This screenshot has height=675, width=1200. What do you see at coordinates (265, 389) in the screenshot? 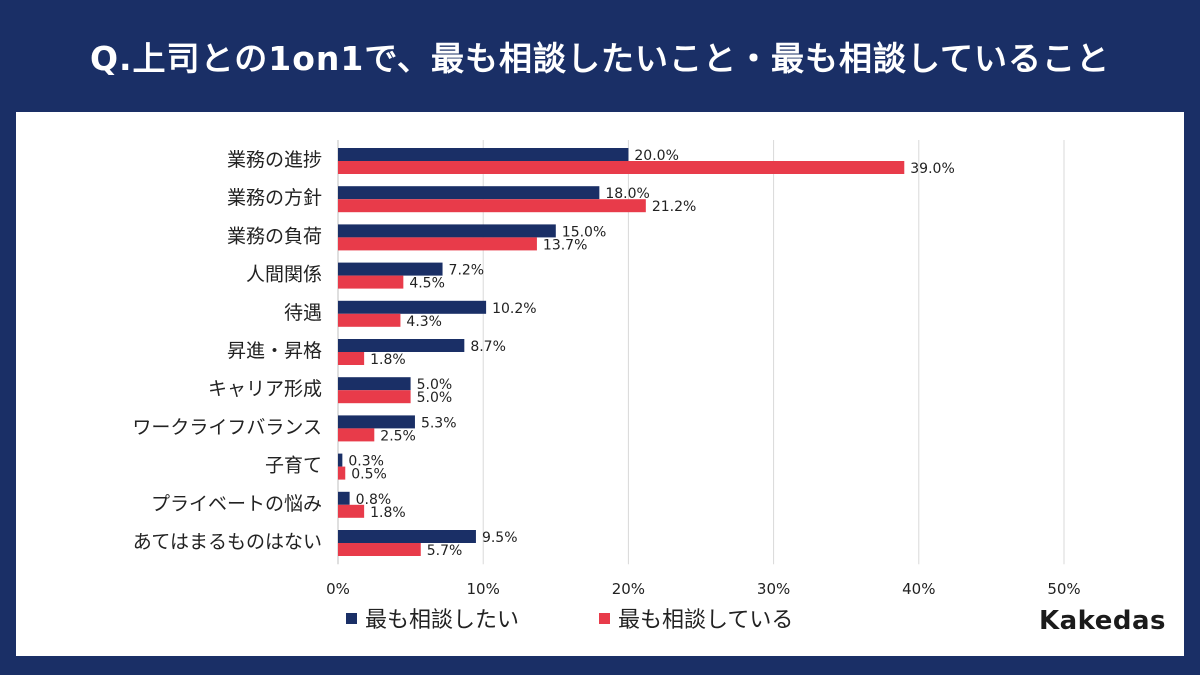
I see `category-label: キャリア形成` at bounding box center [265, 389].